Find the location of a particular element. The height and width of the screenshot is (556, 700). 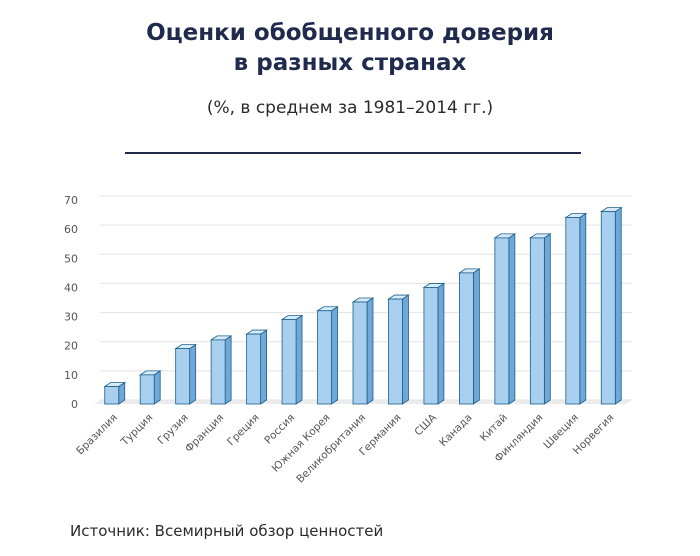

y-tick-label: 10 is located at coordinates (71, 375).